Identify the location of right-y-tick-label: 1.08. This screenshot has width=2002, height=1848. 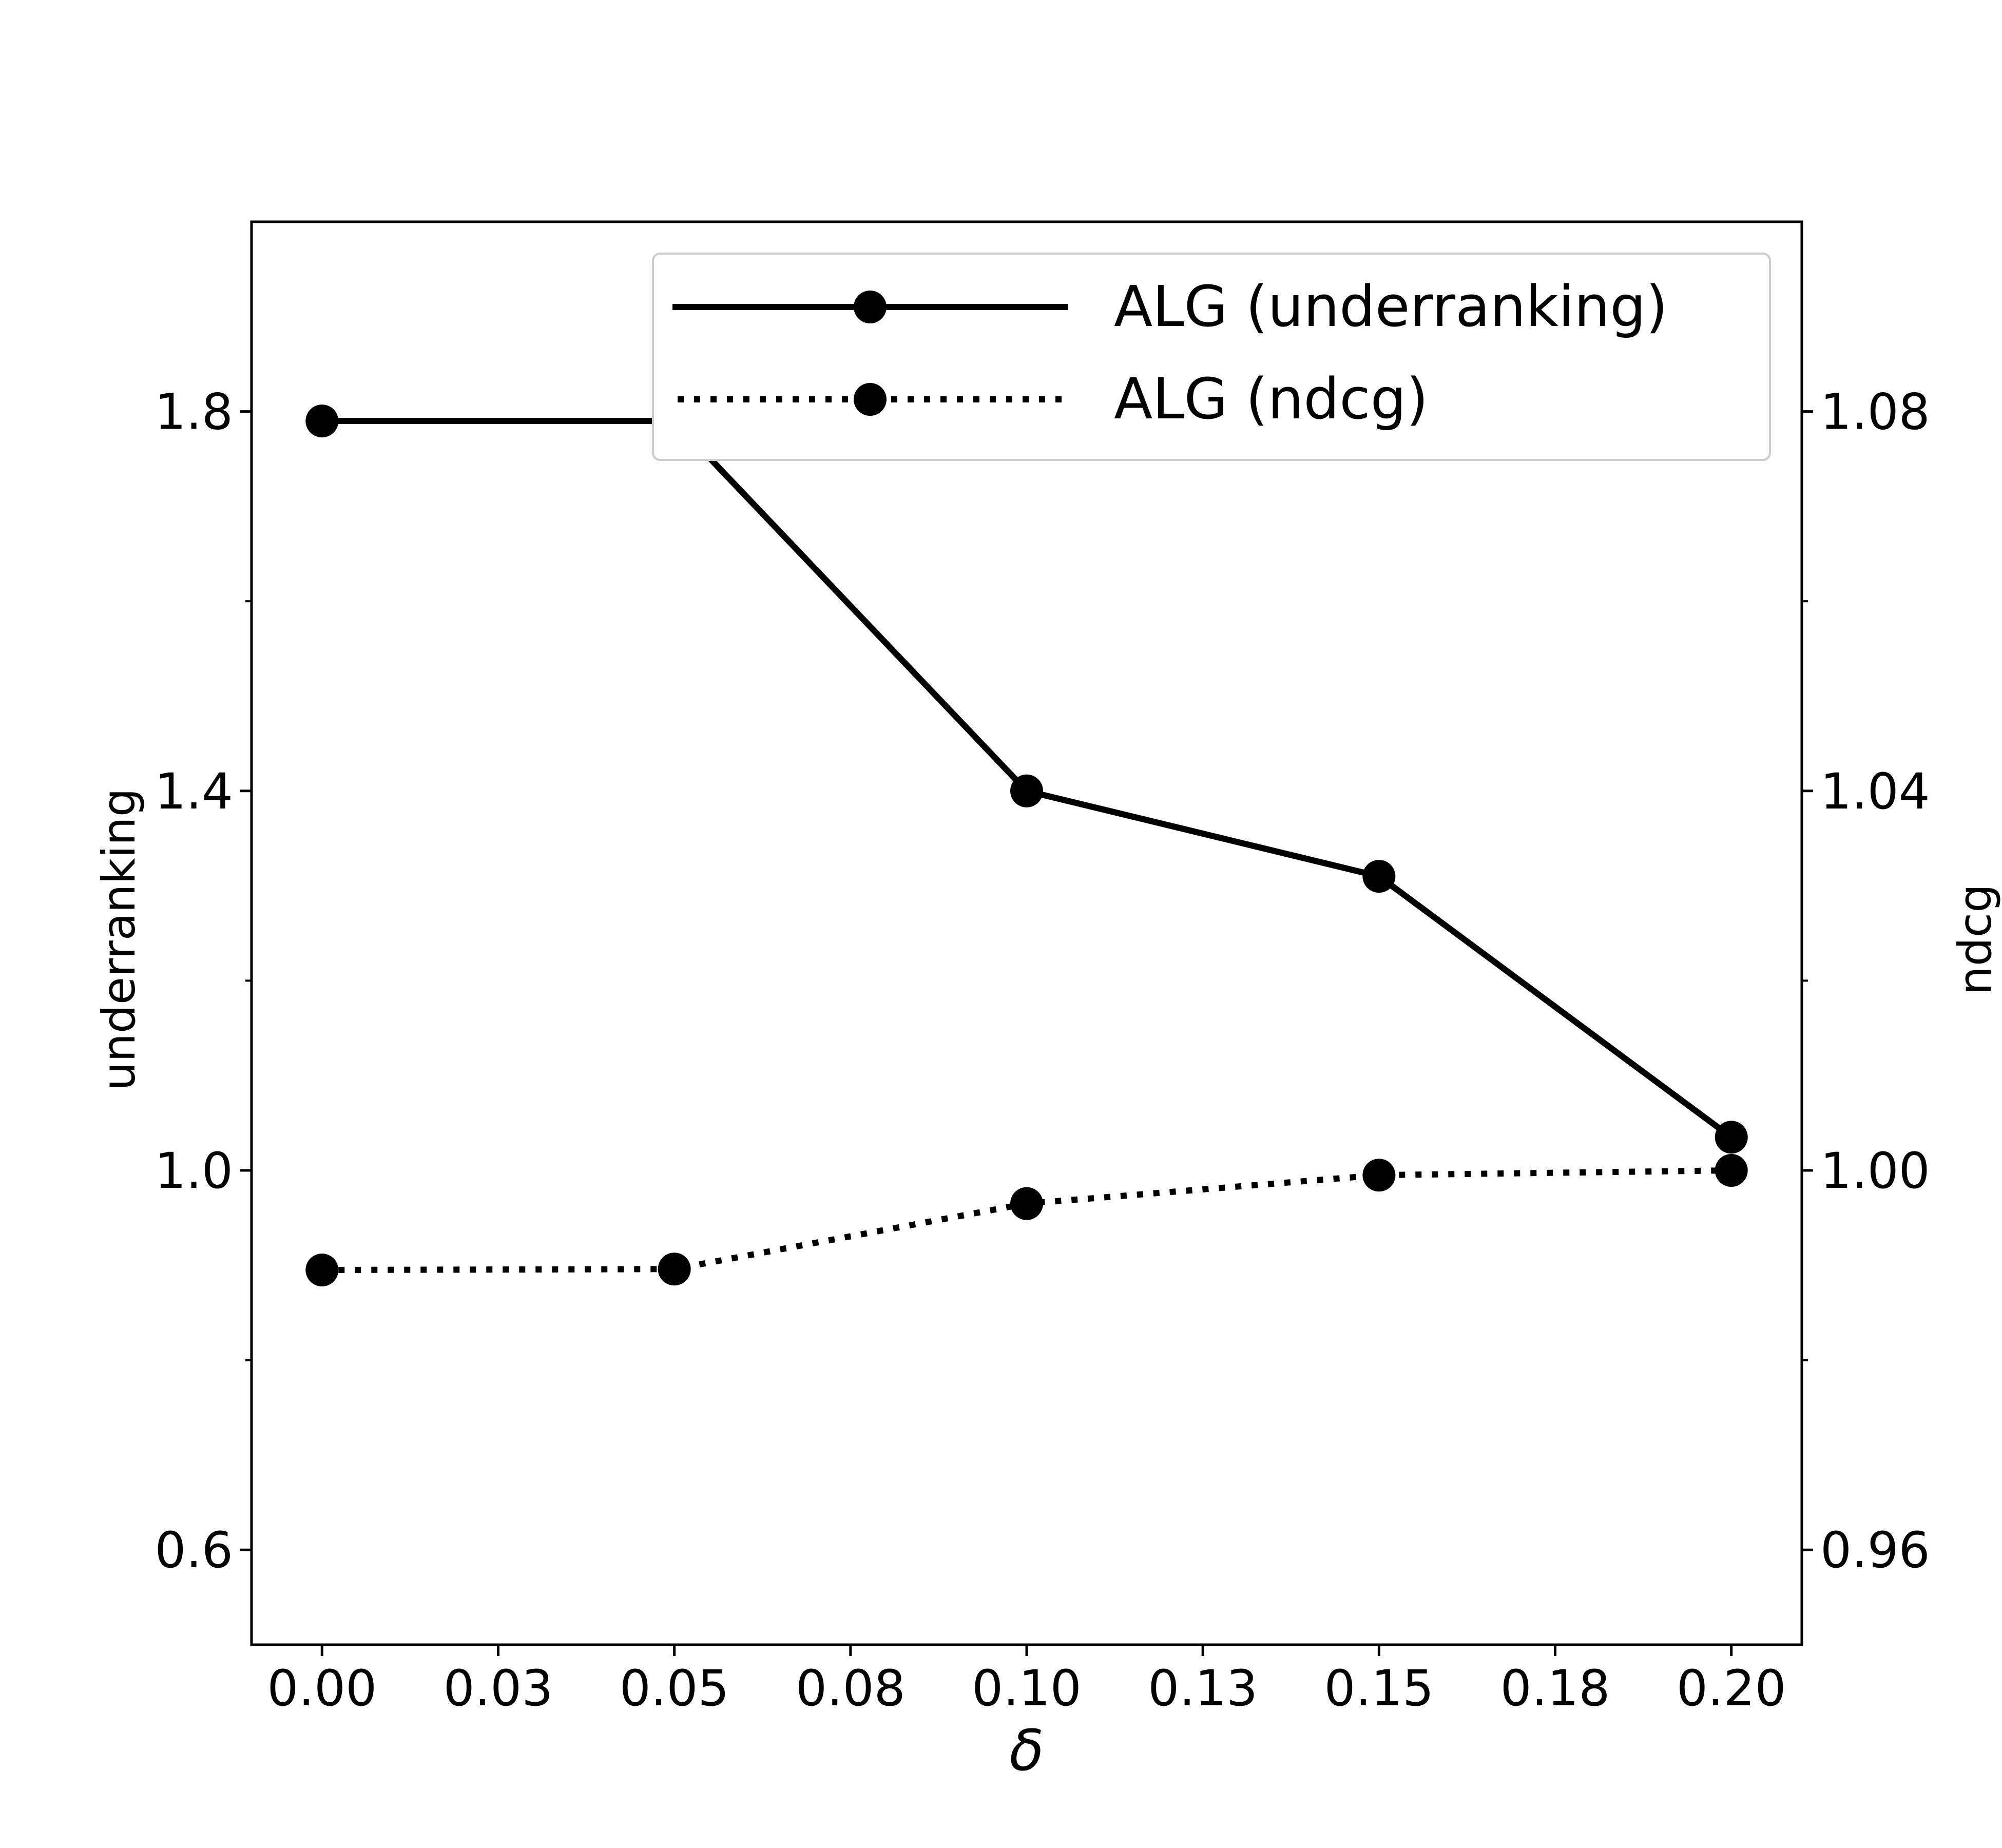
(1875, 412).